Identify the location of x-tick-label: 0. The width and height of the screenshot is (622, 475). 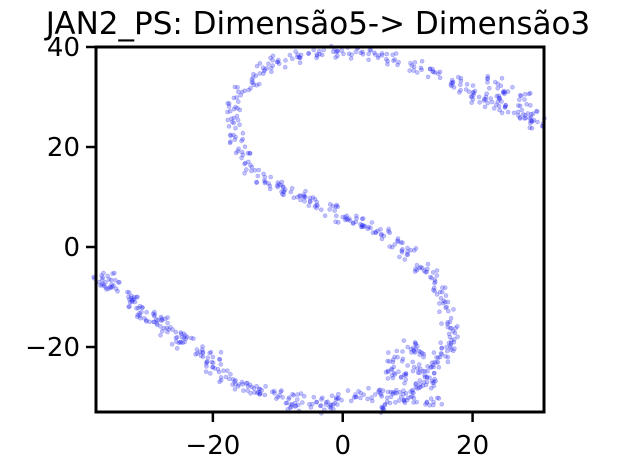
(342, 446).